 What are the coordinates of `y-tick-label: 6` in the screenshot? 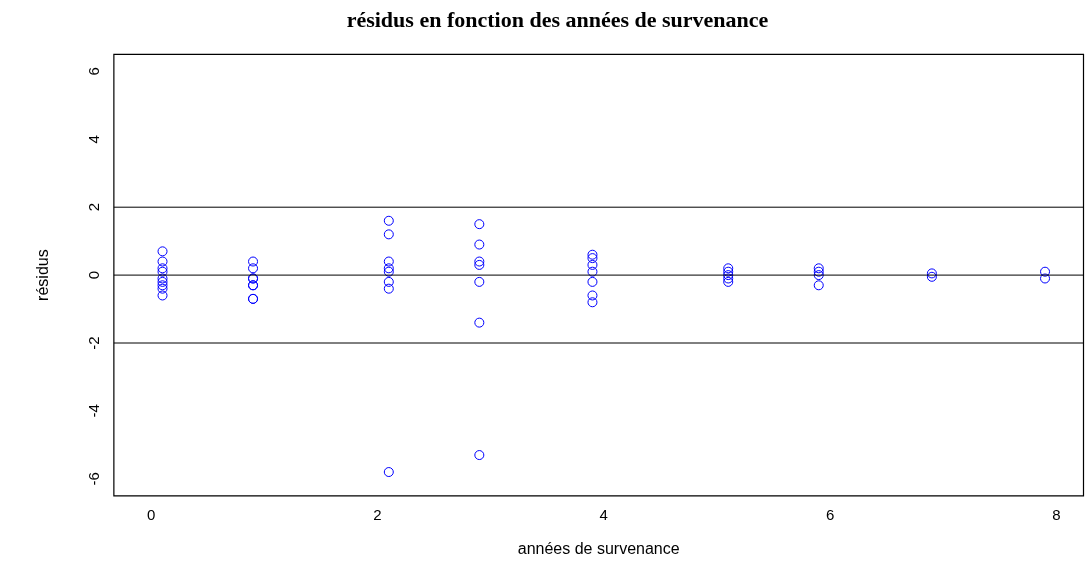 It's located at (93, 71).